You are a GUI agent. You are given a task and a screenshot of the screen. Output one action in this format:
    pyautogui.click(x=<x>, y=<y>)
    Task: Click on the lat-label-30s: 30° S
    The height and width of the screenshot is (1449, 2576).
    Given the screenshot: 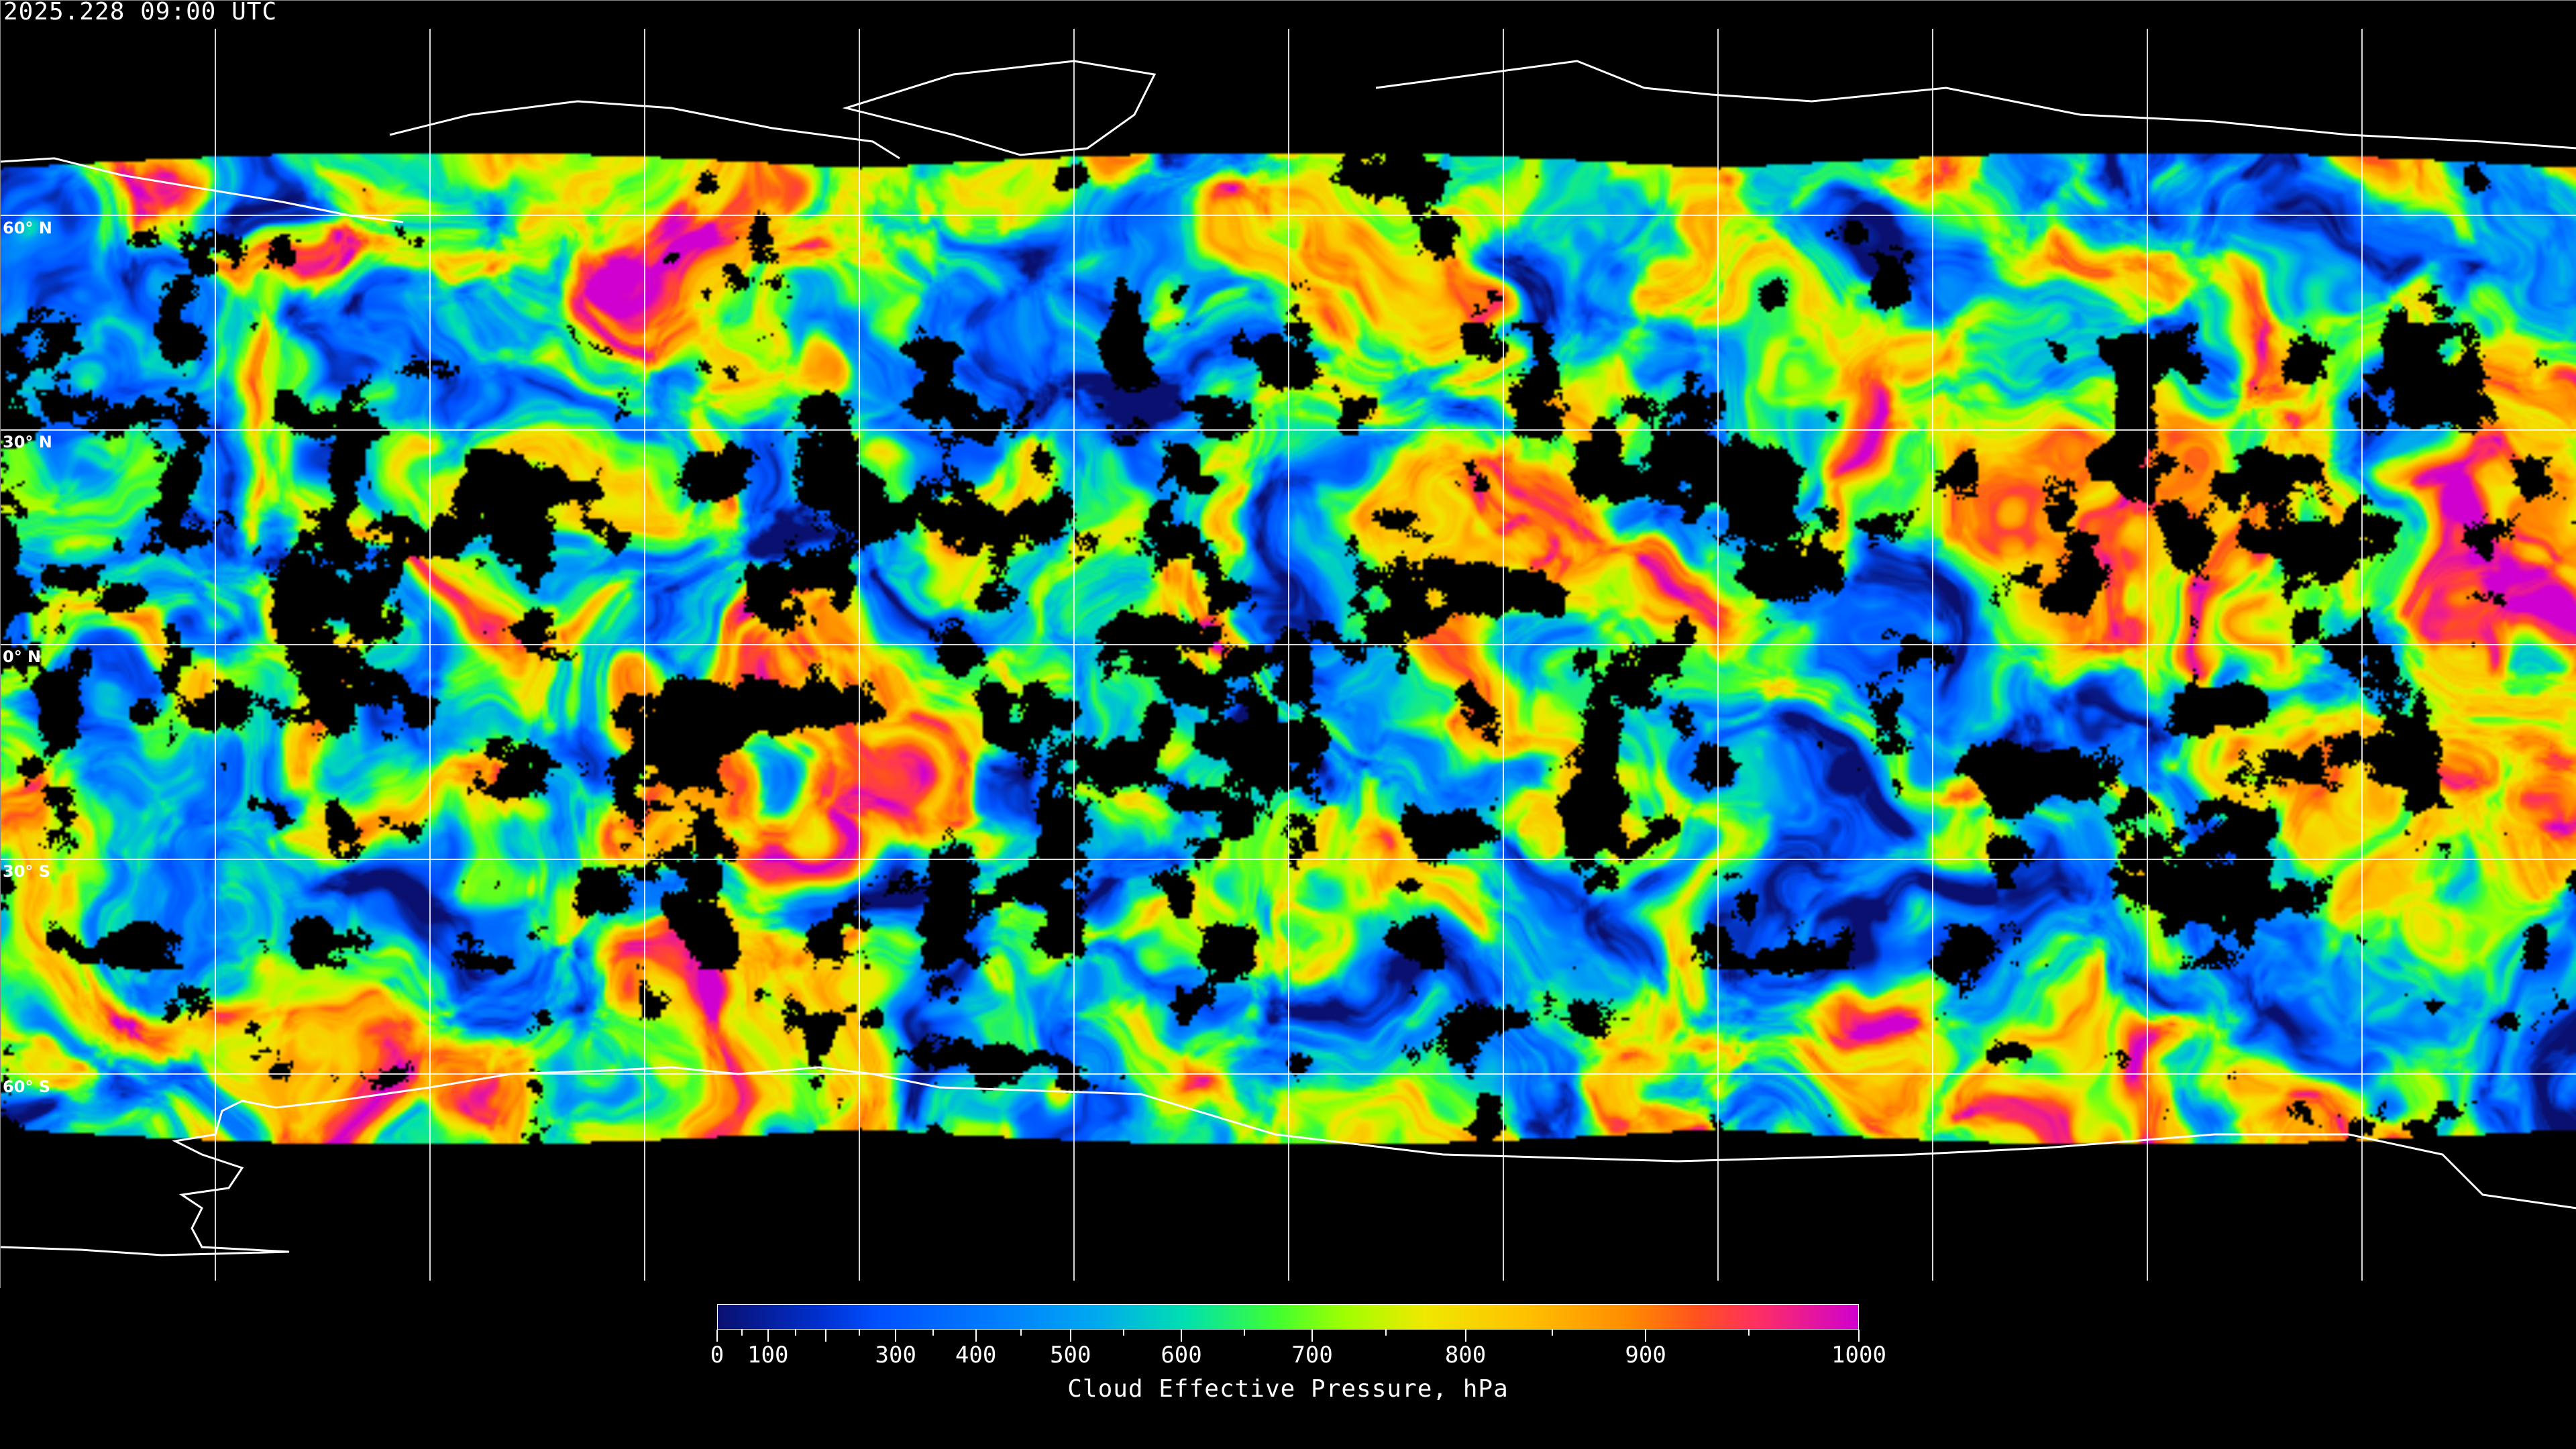 What is the action you would take?
    pyautogui.click(x=27, y=871)
    